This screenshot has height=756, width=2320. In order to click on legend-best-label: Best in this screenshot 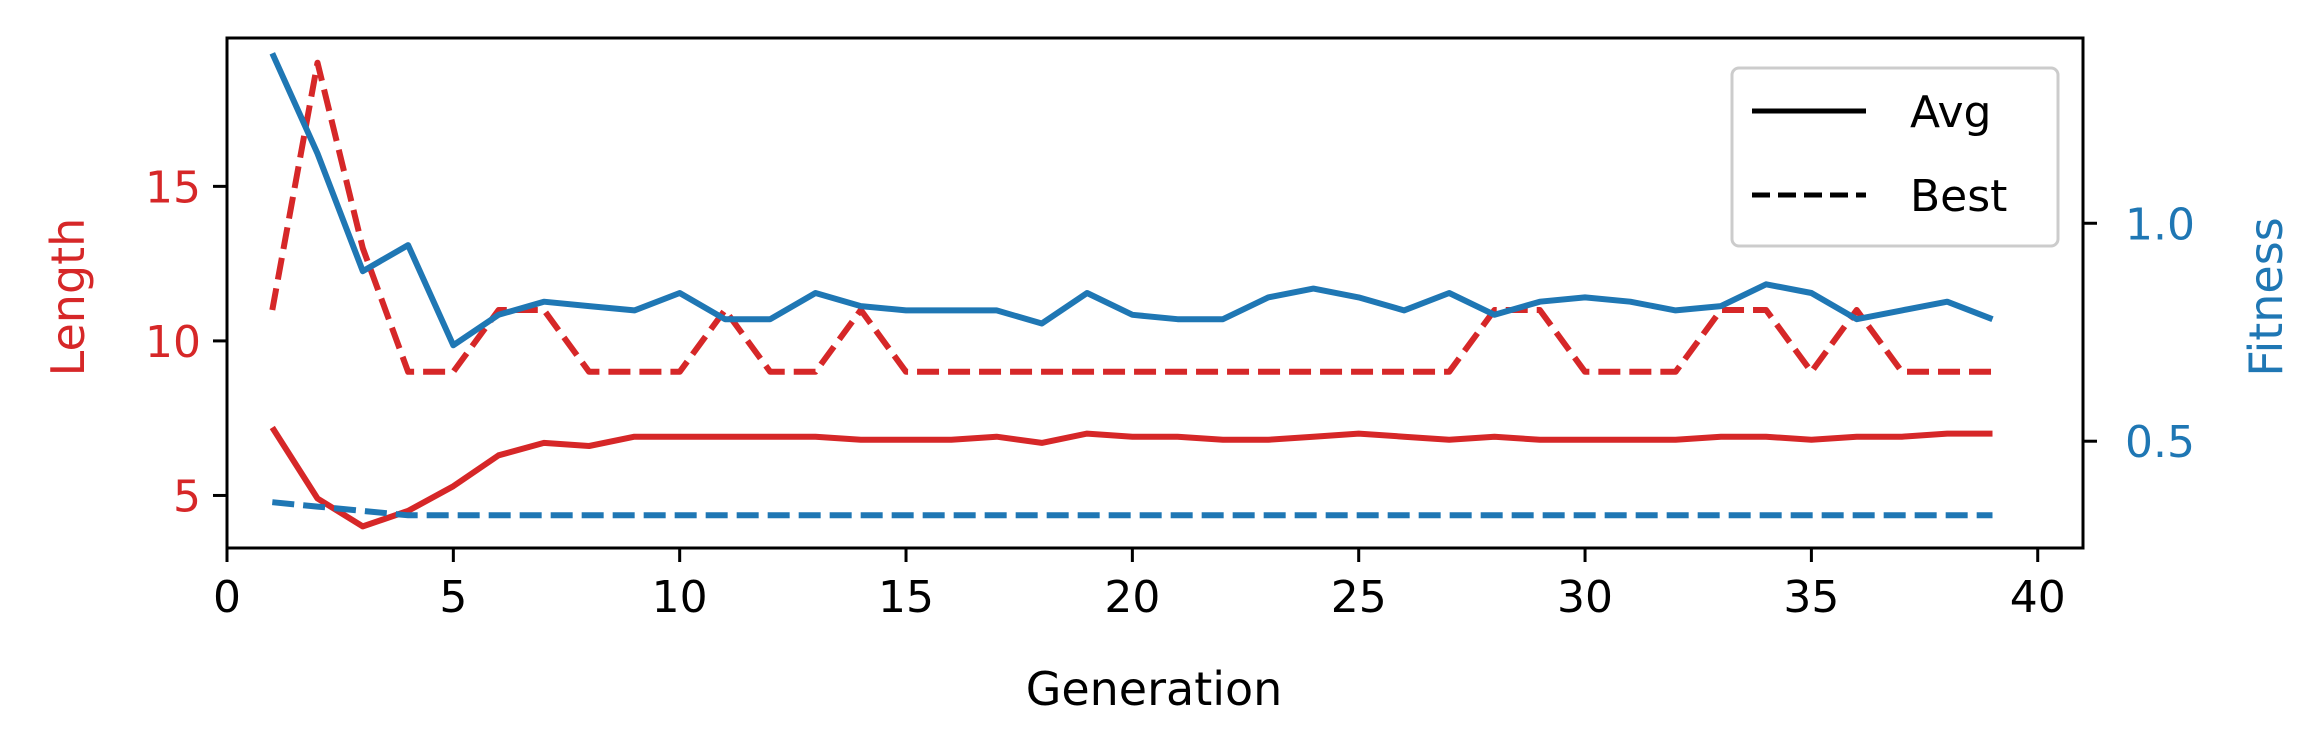, I will do `click(1958, 196)`.